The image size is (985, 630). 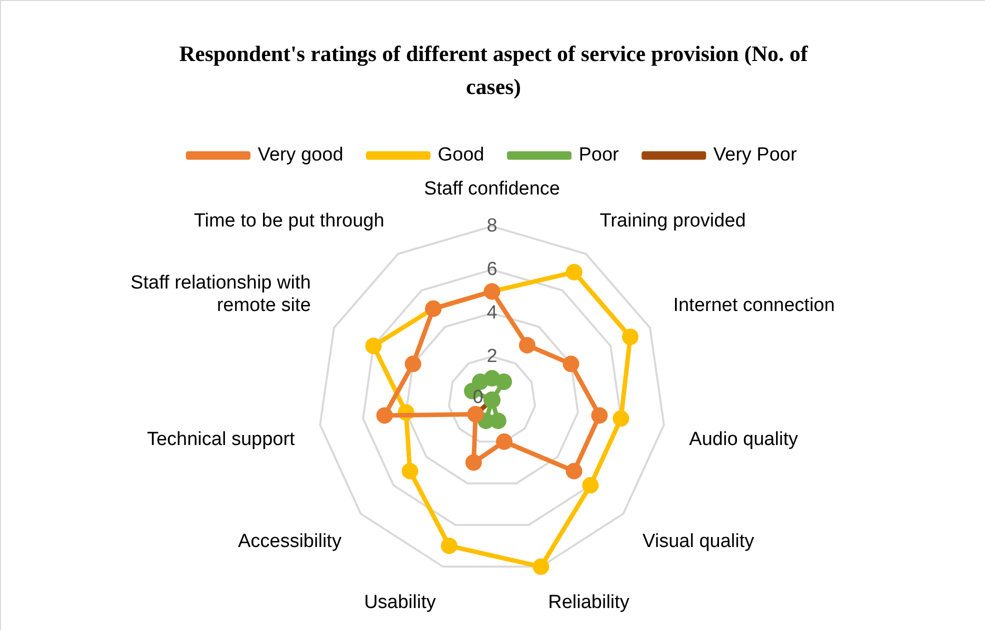 What do you see at coordinates (698, 541) in the screenshot?
I see `spoke-label: Visual quality` at bounding box center [698, 541].